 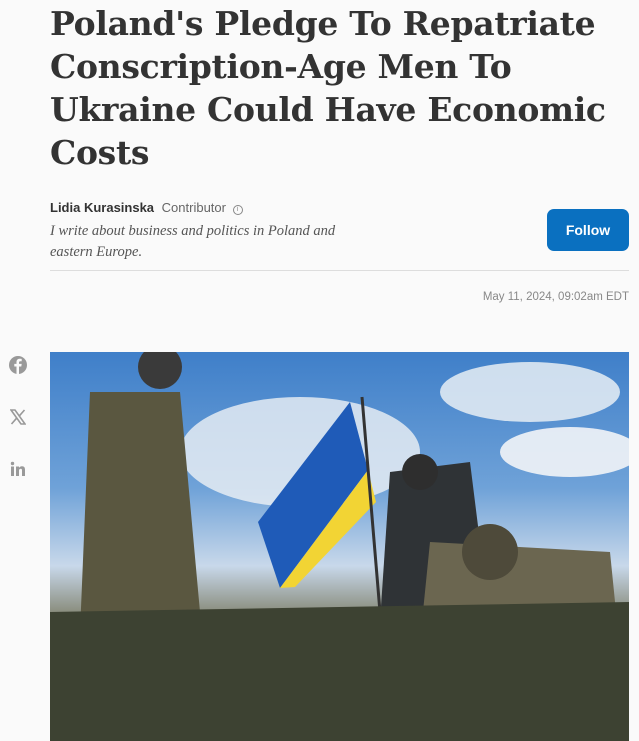 What do you see at coordinates (237, 210) in the screenshot?
I see `info-icon: i` at bounding box center [237, 210].